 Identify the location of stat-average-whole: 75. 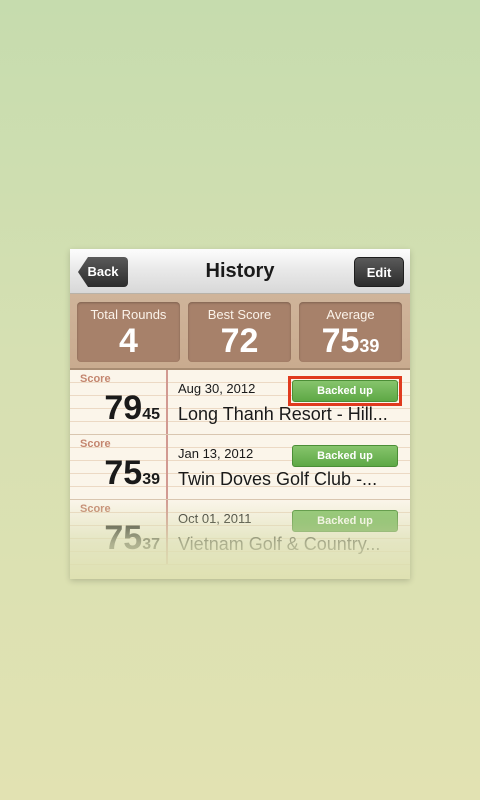
(340, 341).